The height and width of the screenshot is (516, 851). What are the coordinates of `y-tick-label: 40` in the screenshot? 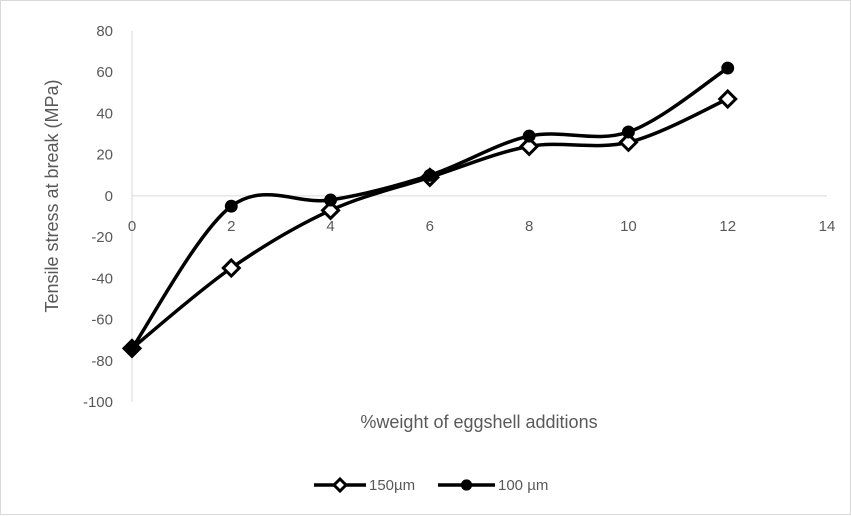 It's located at (104, 113).